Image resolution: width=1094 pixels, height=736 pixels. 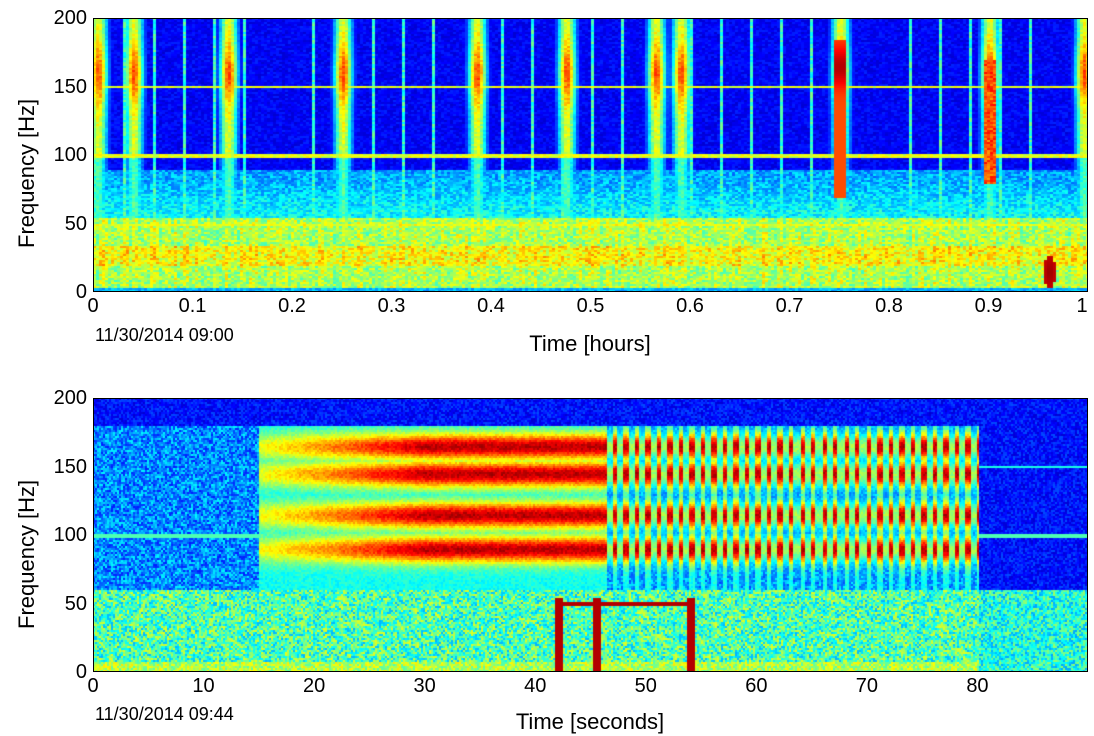 What do you see at coordinates (977, 686) in the screenshot?
I see `x-tick-label: 80` at bounding box center [977, 686].